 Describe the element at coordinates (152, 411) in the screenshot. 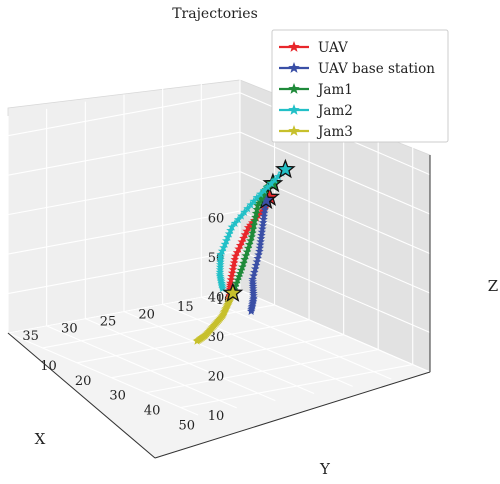

I see `y-tick-label: 40` at that location.